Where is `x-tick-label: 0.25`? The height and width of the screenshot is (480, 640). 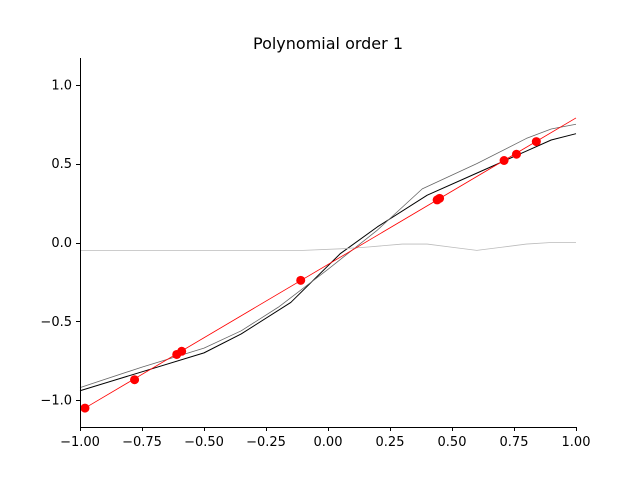
x-tick-label: 0.25 is located at coordinates (390, 442).